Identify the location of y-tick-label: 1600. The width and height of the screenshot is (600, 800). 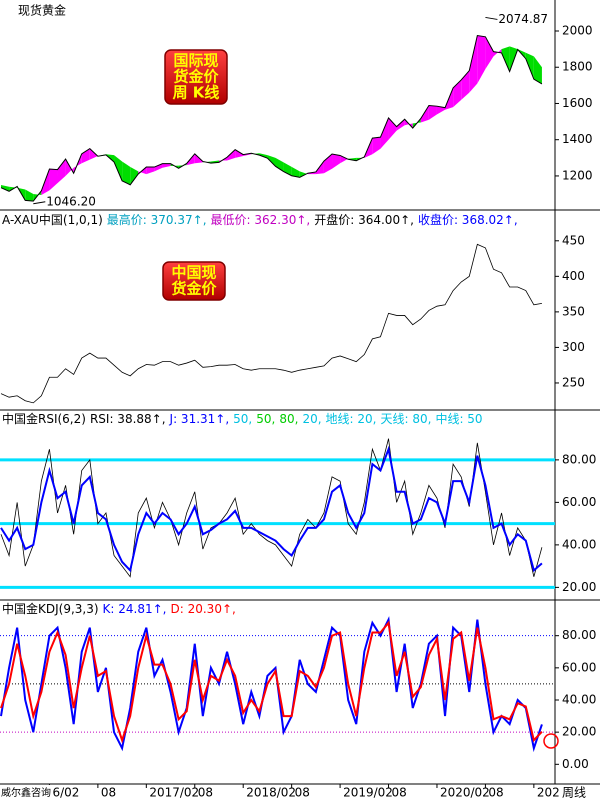
(577, 103).